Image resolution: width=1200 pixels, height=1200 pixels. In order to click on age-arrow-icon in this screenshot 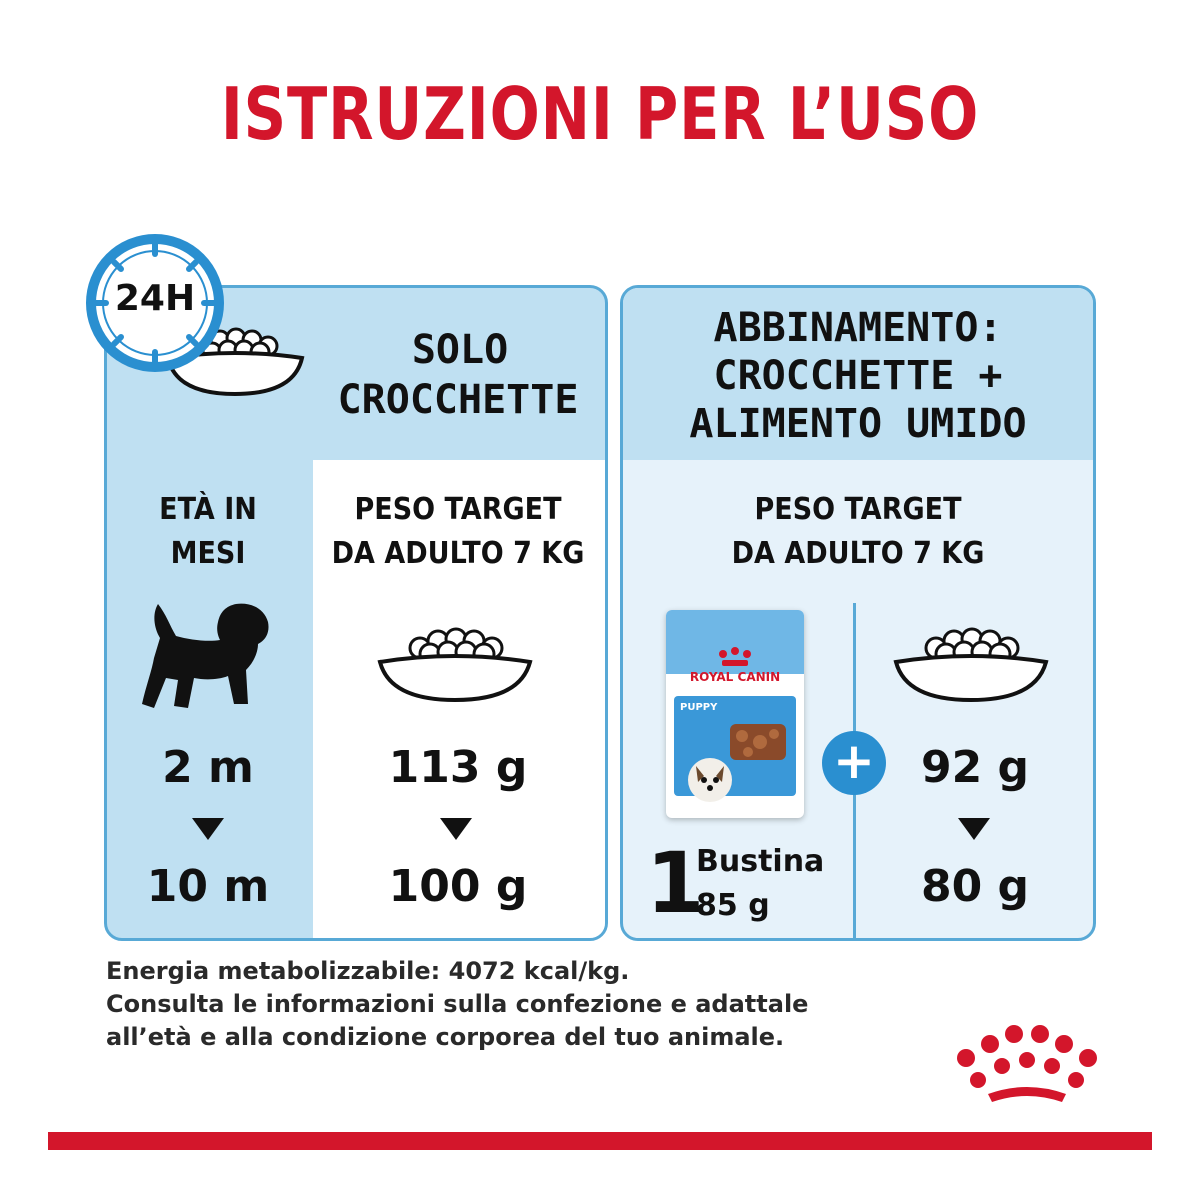, I will do `click(208, 829)`.